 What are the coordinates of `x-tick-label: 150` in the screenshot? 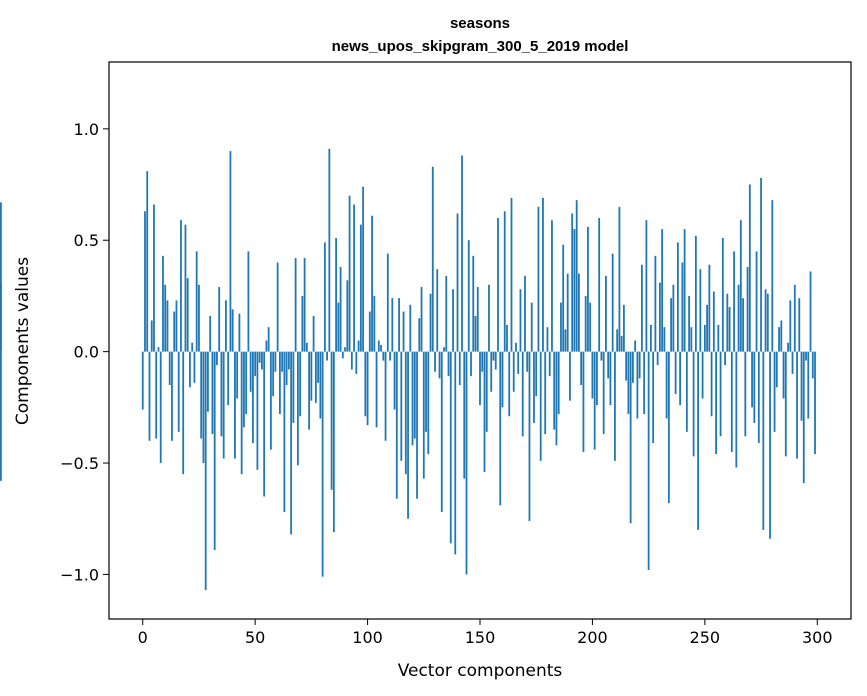 It's located at (480, 637).